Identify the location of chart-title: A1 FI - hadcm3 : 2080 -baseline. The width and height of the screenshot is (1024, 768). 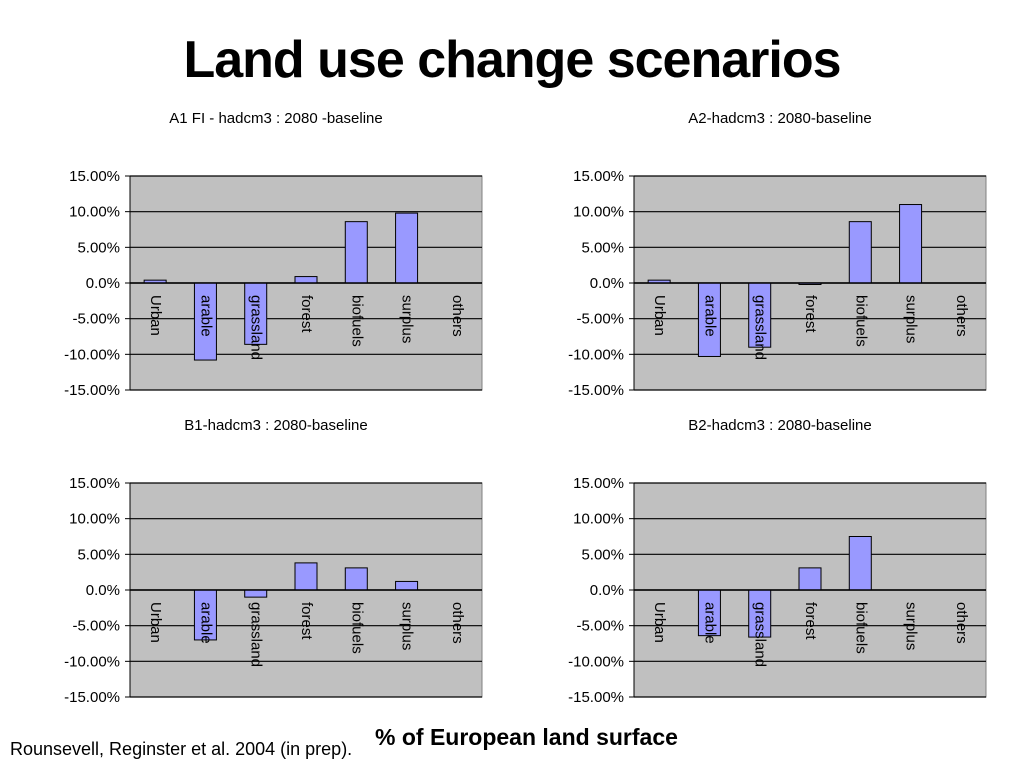
(275, 118).